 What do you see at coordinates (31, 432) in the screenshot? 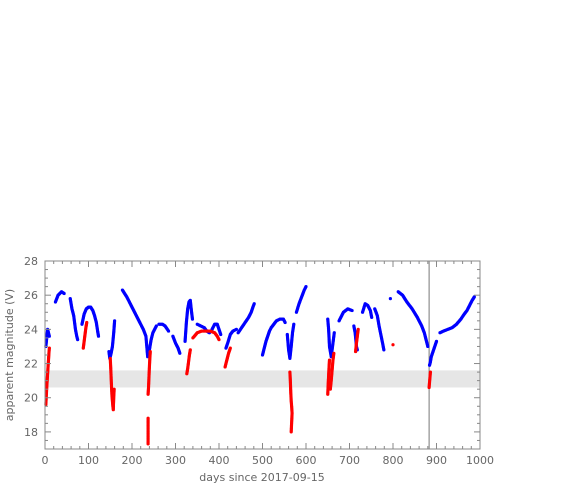
I see `y-tick-label: 18` at bounding box center [31, 432].